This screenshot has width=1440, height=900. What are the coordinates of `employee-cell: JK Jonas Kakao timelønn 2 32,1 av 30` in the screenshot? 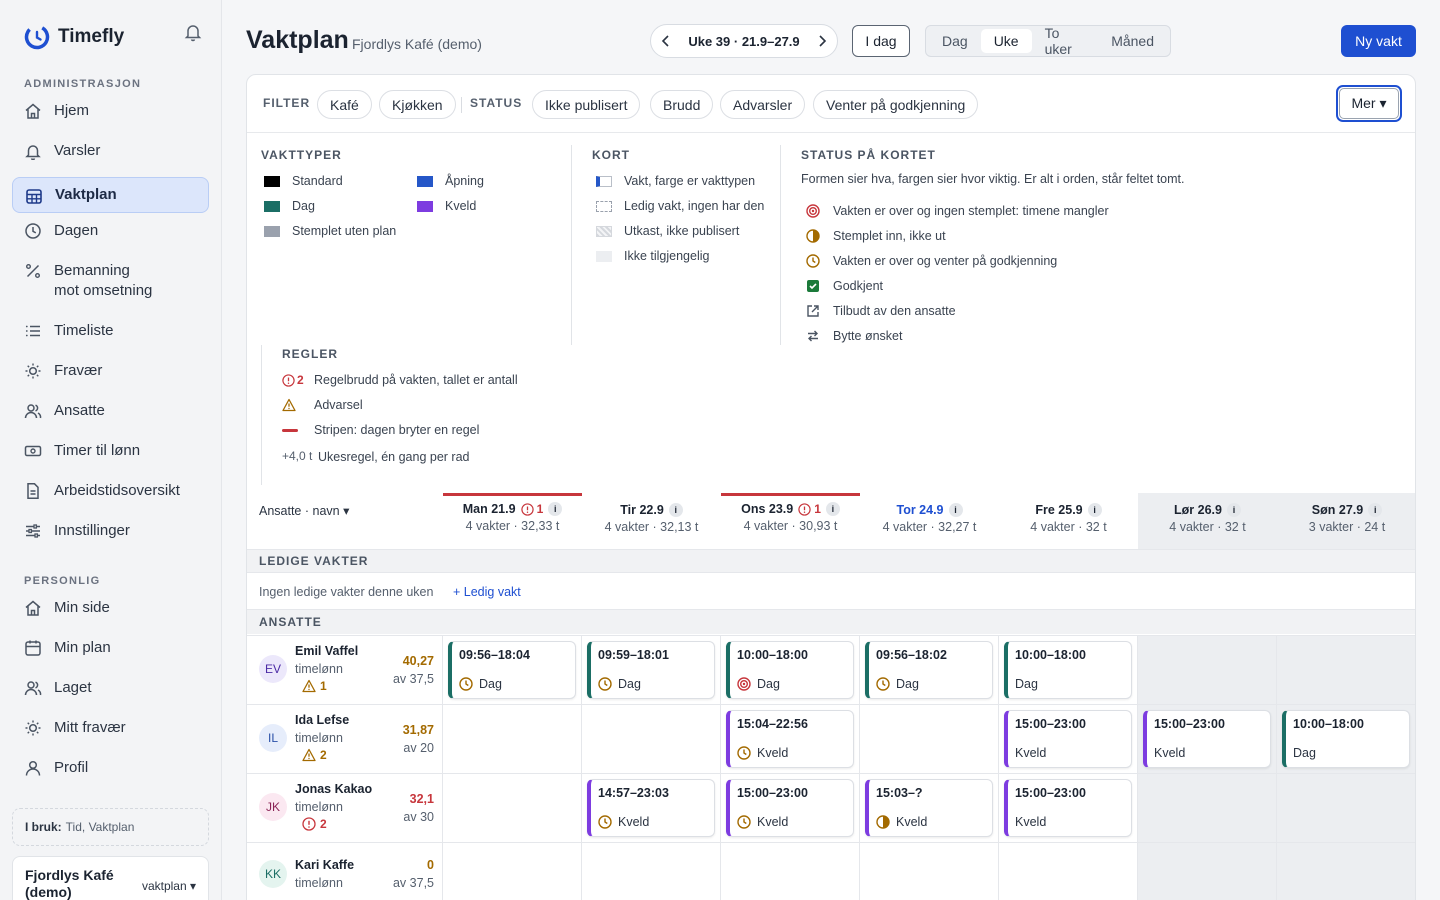 It's located at (345, 808).